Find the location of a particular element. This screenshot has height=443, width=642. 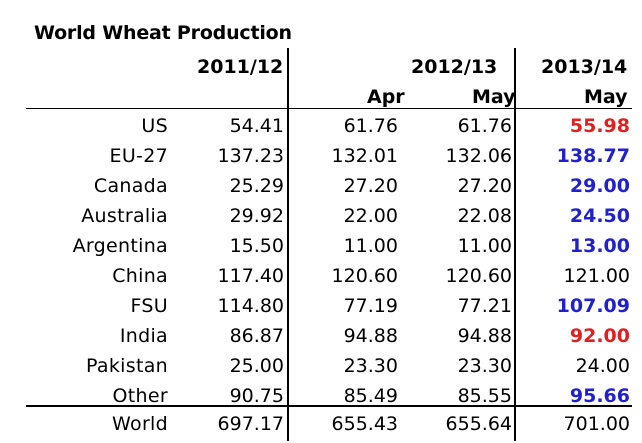

header-2013-14: 2013/14 is located at coordinates (584, 67).